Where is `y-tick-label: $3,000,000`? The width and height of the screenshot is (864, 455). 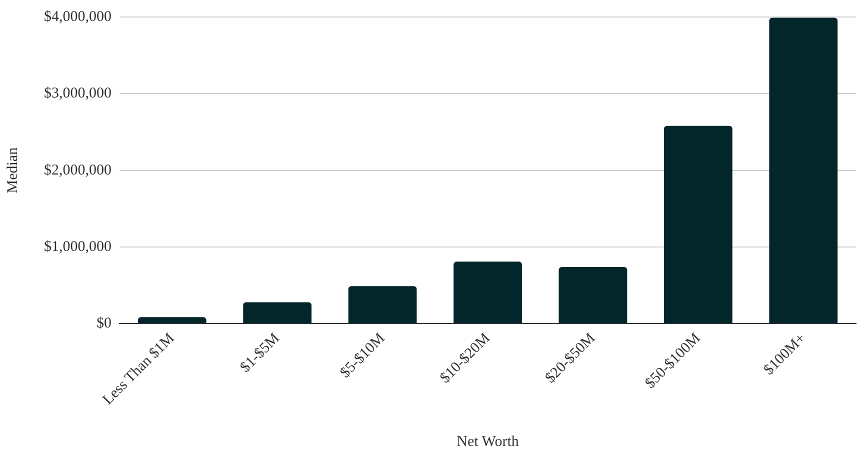
y-tick-label: $3,000,000 is located at coordinates (78, 94).